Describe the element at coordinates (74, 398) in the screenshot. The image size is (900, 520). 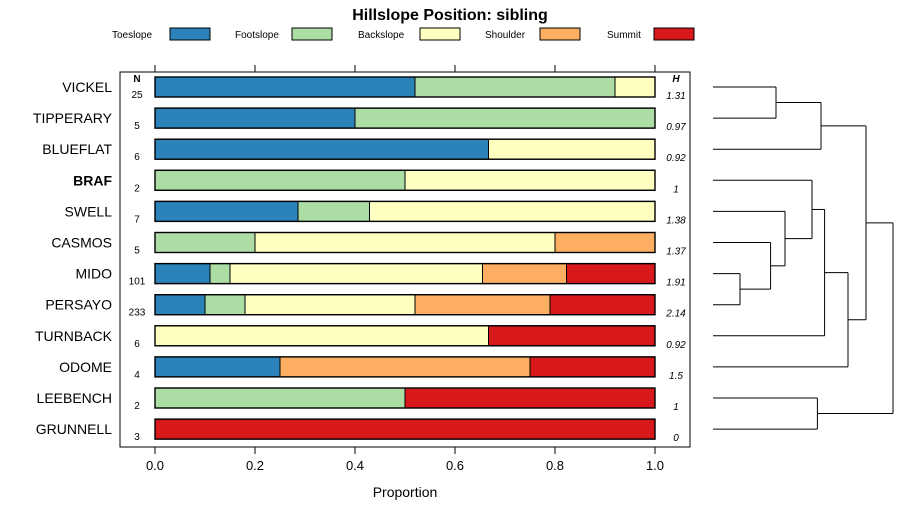
I see `row-label: LEEBENCH` at that location.